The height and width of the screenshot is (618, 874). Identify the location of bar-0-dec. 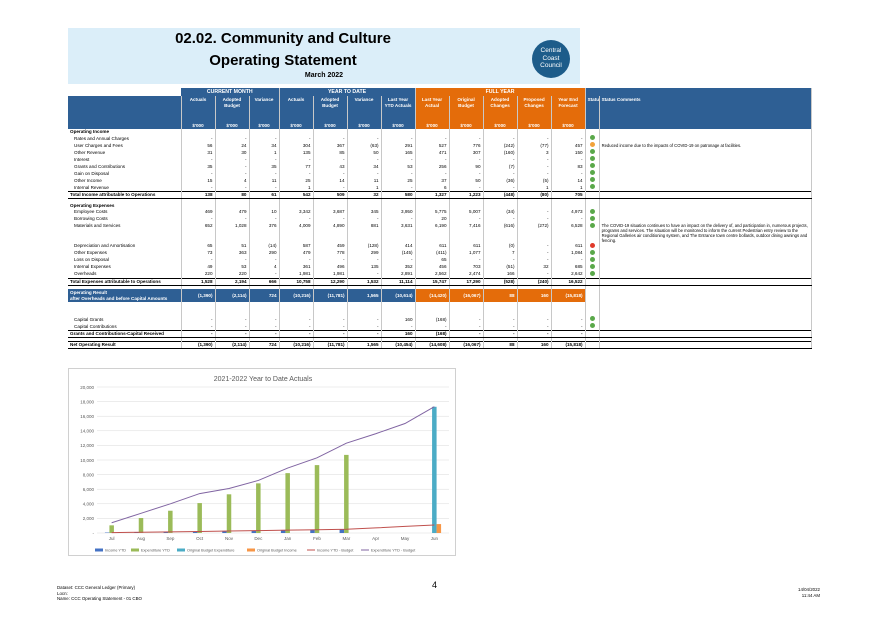
(254, 531).